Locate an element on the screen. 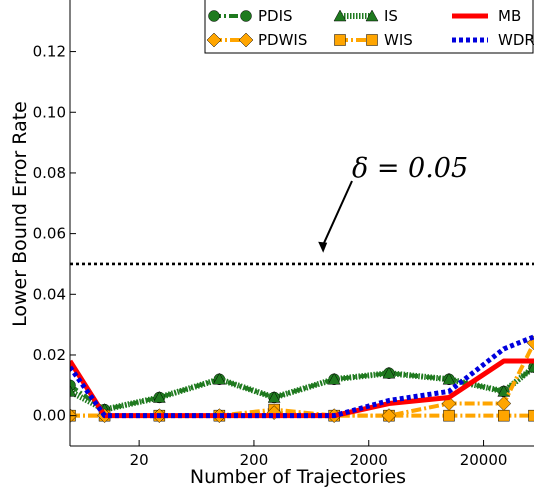 The height and width of the screenshot is (490, 534). y-tick-label-6: 0.12 is located at coordinates (49, 52).